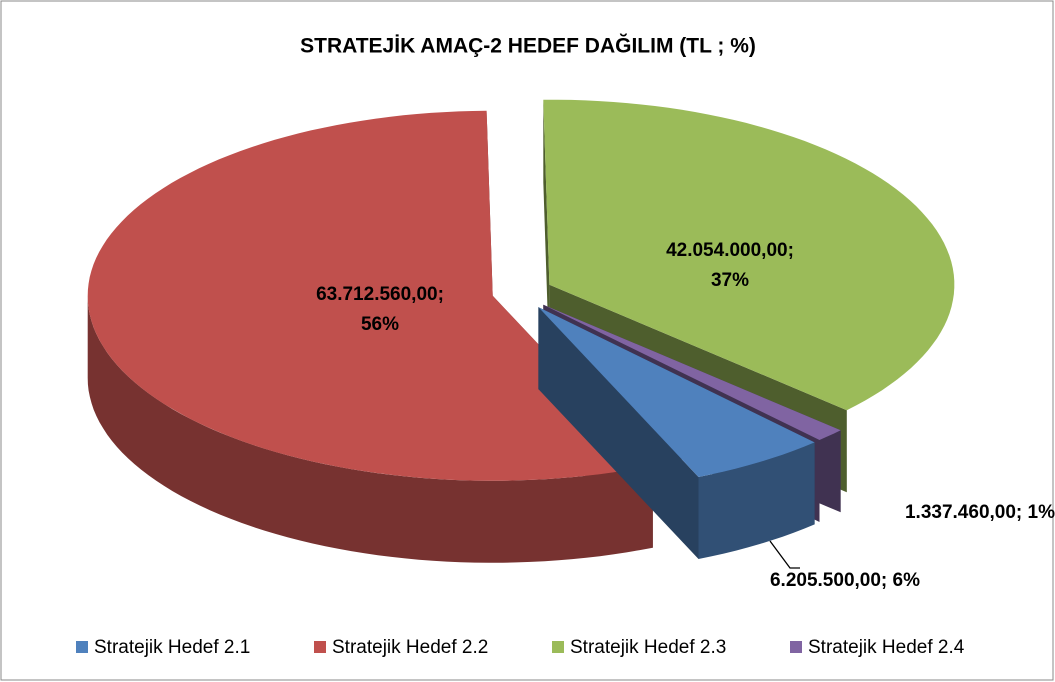 The width and height of the screenshot is (1055, 682). I want to click on chart-title: STRATEJİK AMAÇ-2 HEDEF DAĞILIM (TL ; %), so click(528, 46).